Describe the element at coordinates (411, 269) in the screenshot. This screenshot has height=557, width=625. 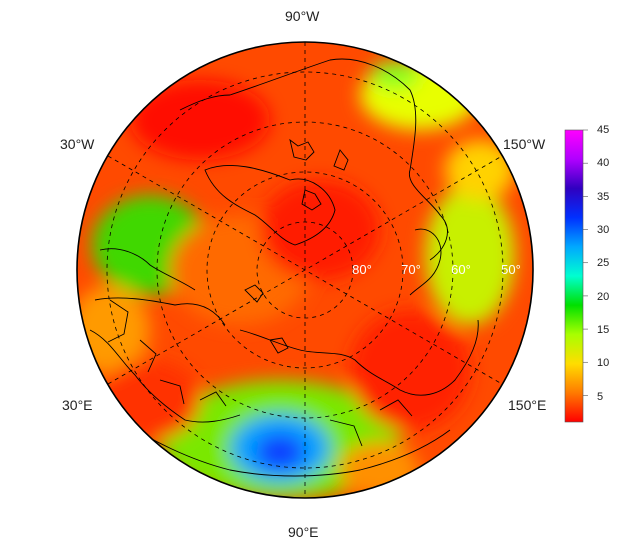
I see `latitude-label: 70°` at that location.